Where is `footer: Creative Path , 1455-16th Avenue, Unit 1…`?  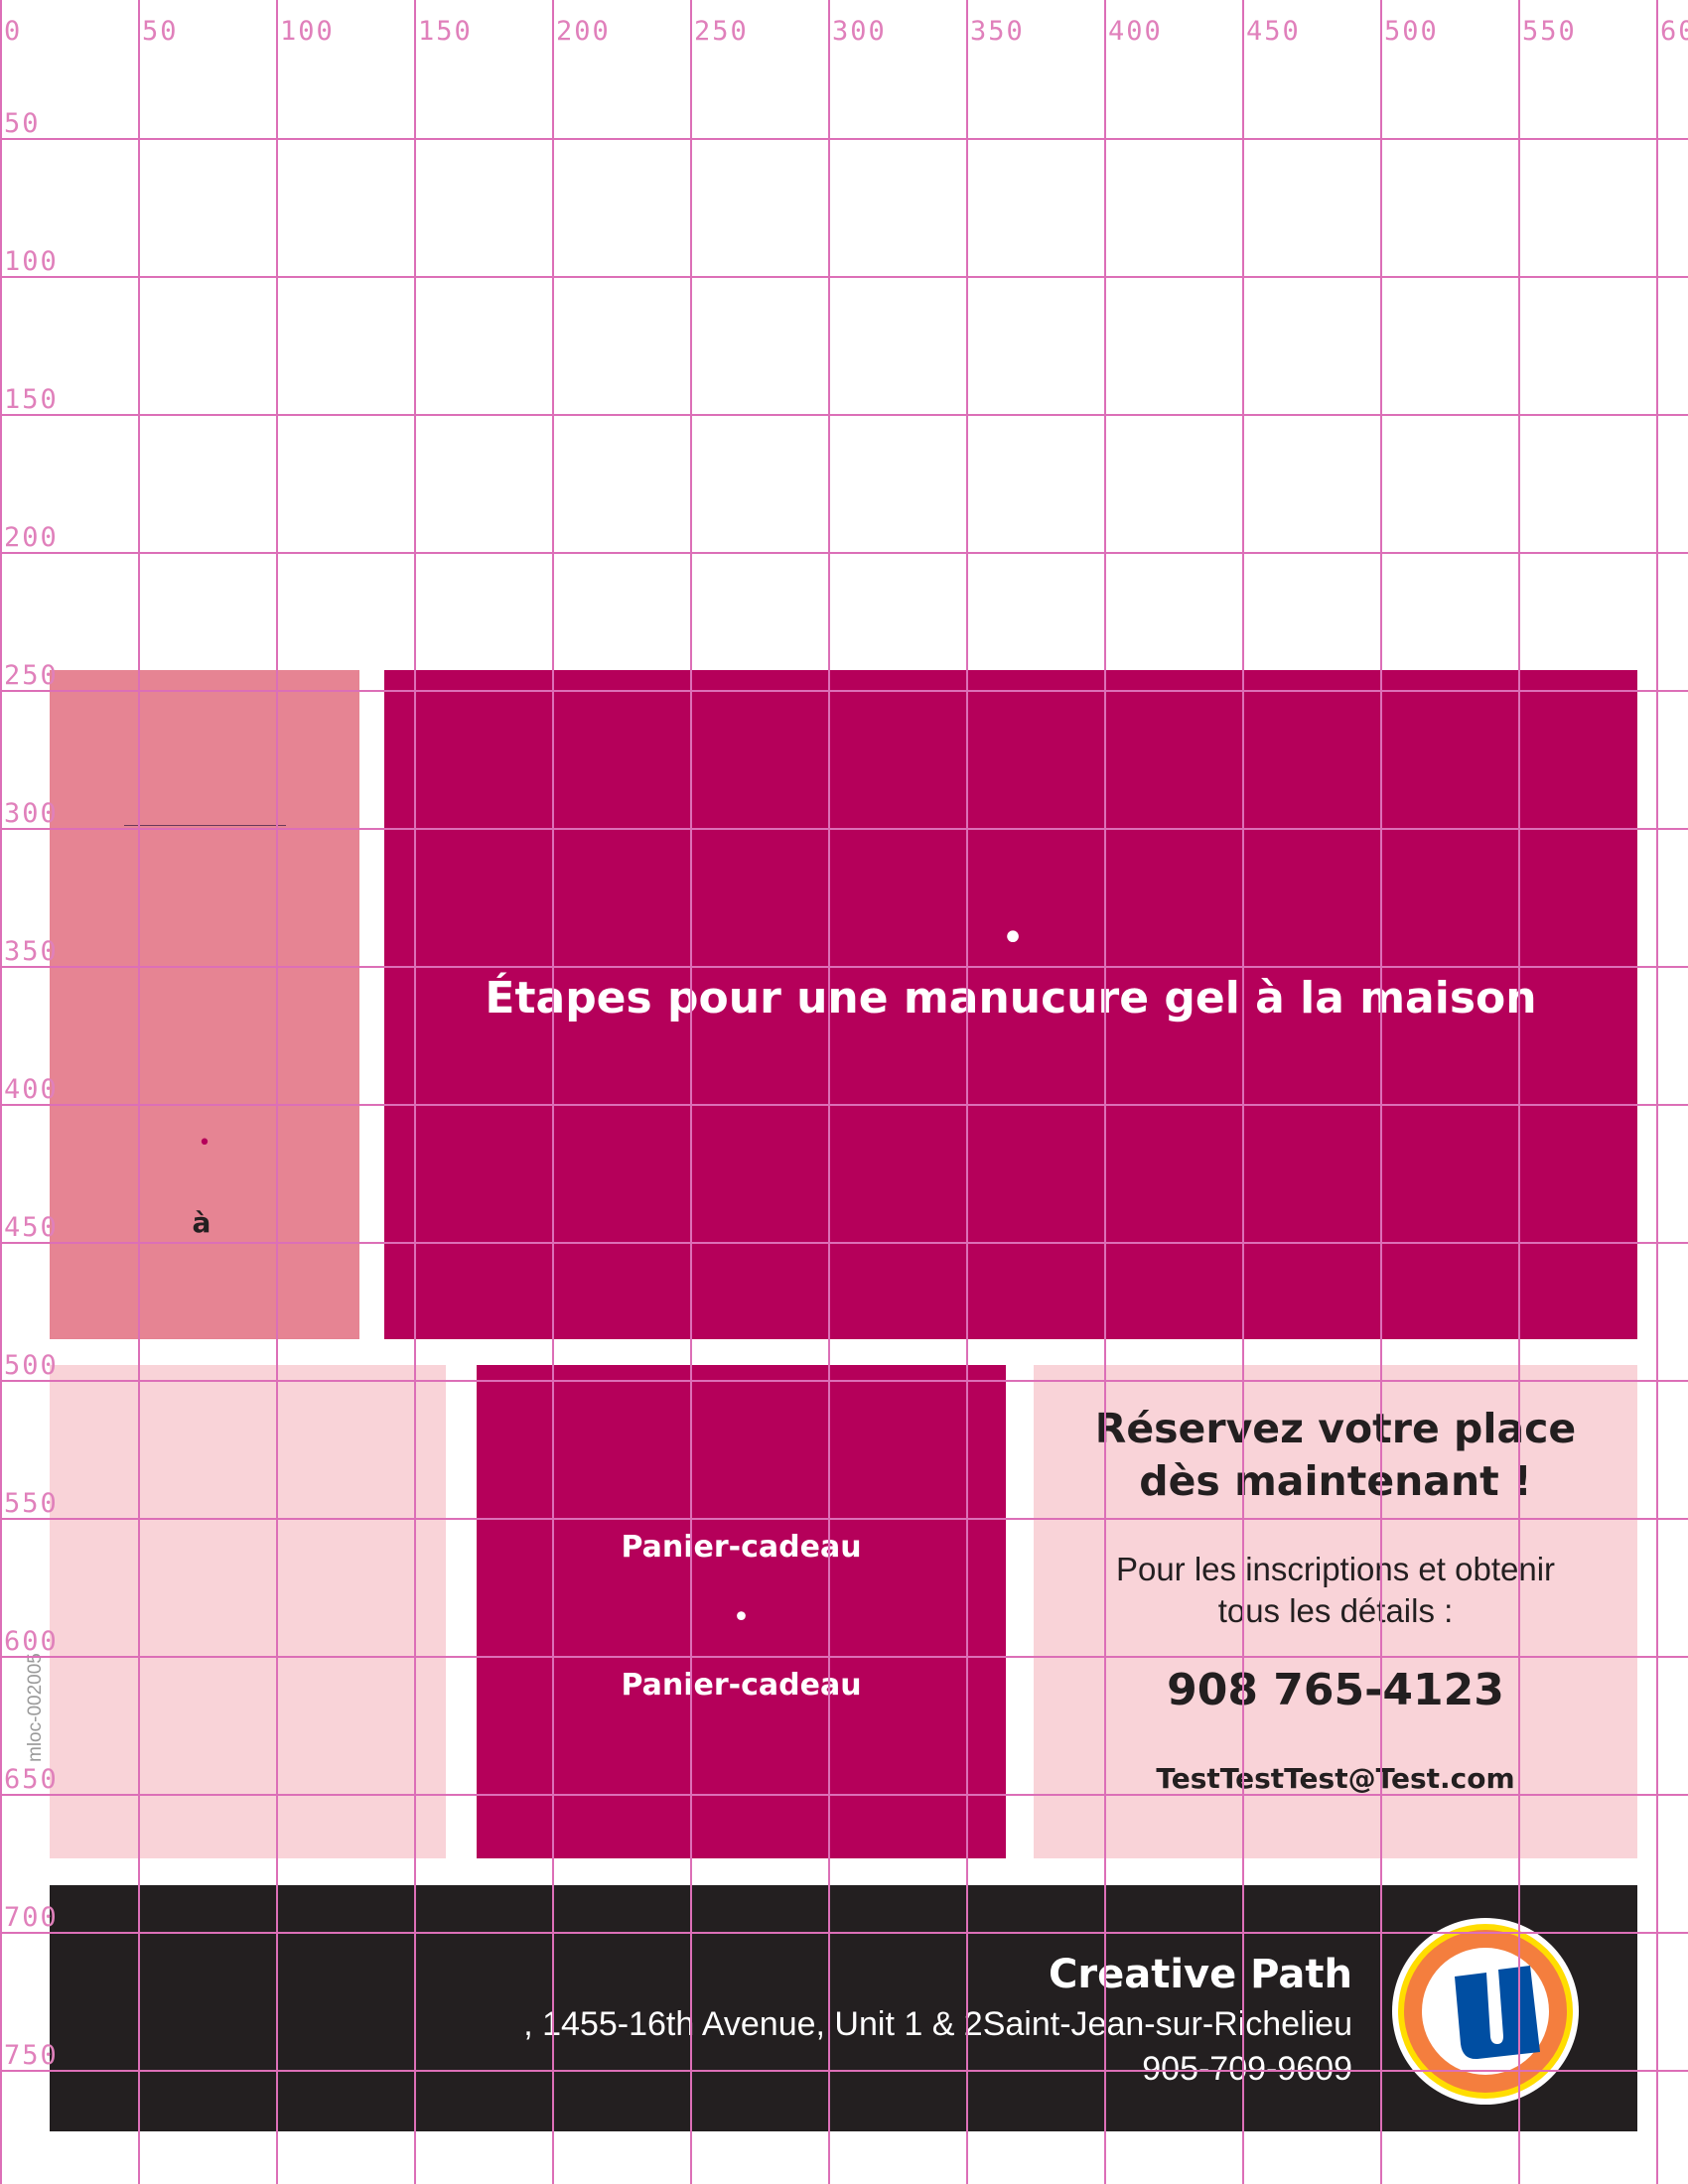
footer: Creative Path , 1455-16th Avenue, Unit 1… is located at coordinates (843, 2008).